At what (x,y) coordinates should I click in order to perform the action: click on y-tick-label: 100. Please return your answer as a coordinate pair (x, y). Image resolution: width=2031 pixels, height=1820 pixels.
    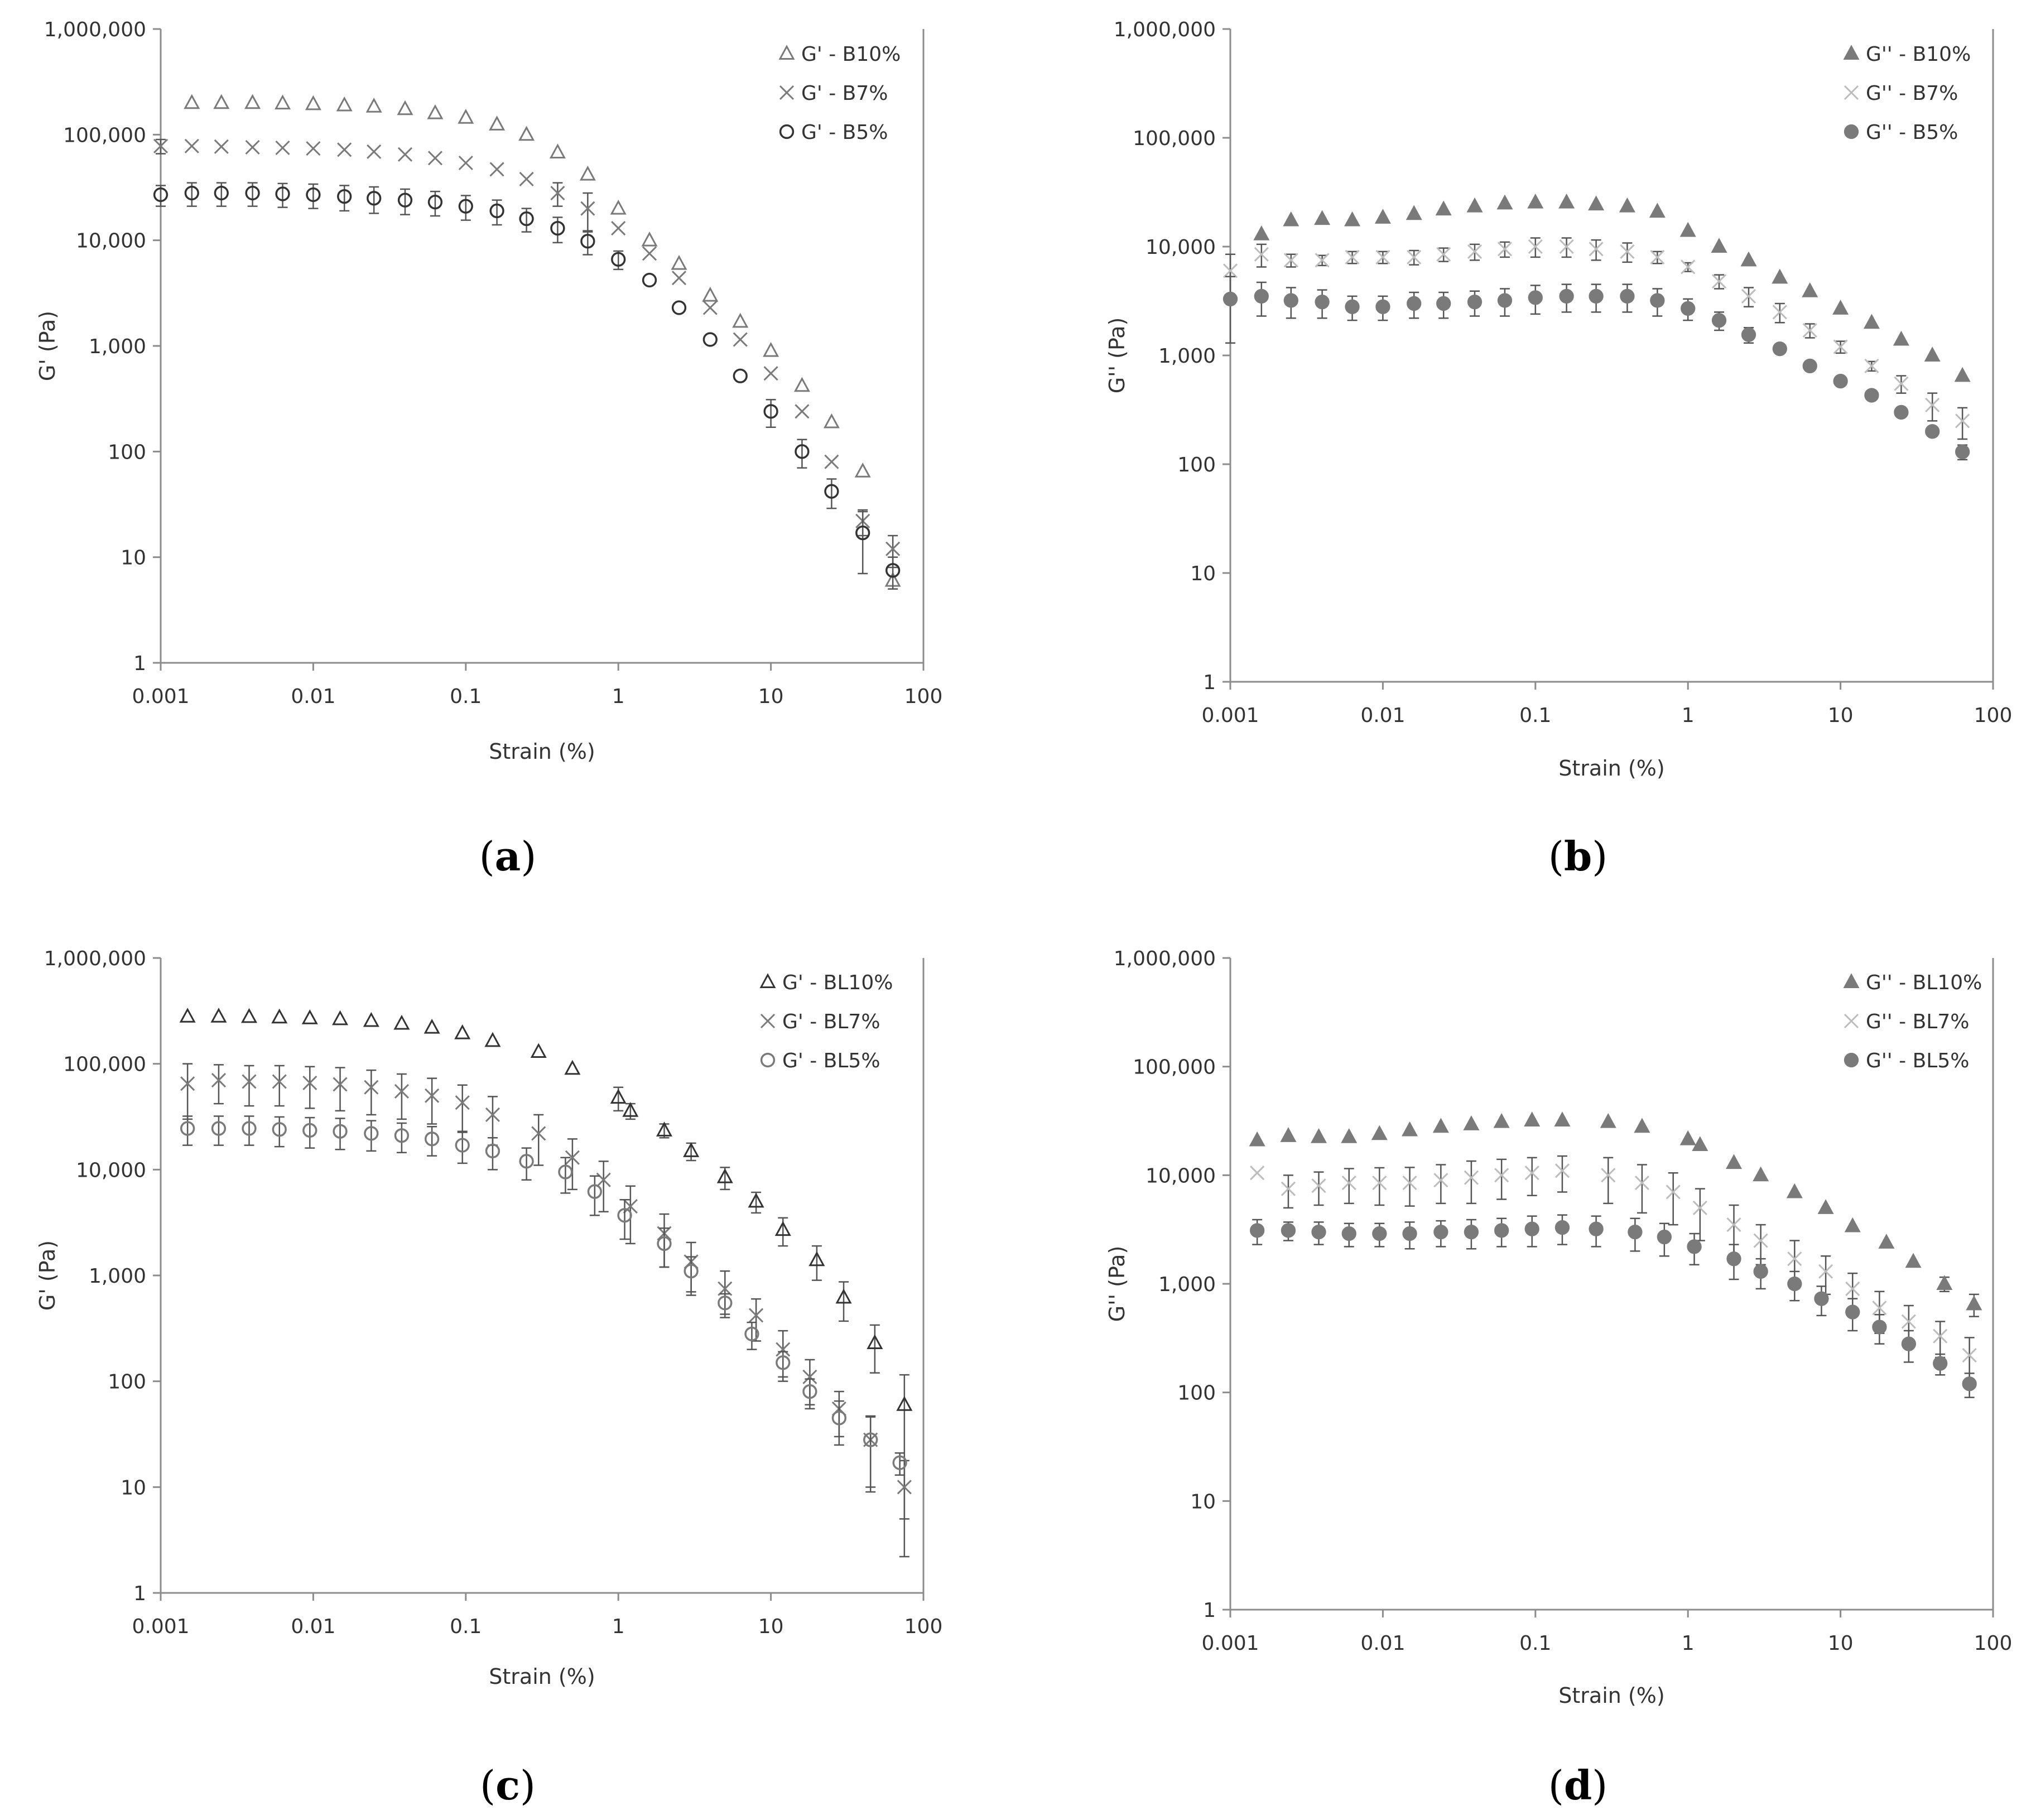
    Looking at the image, I should click on (127, 452).